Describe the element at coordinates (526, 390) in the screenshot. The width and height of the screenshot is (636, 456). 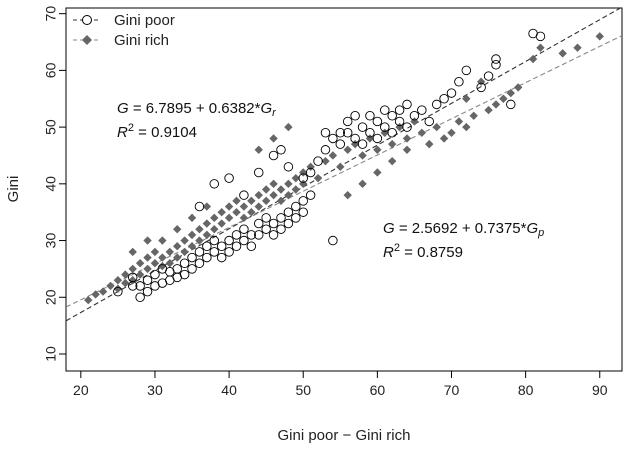
I see `x-tick-label-80: 80` at that location.